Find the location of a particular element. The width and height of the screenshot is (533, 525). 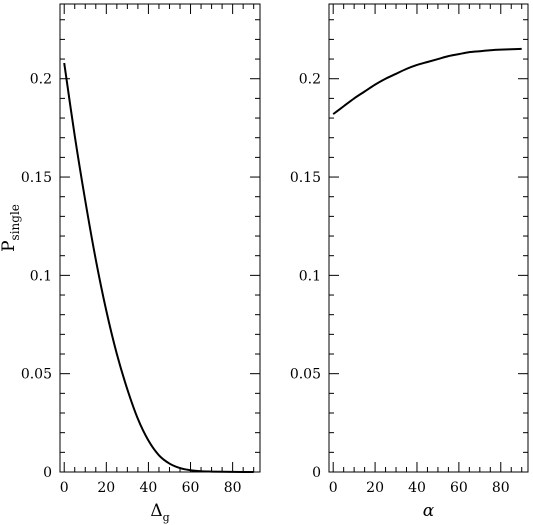

x-axis-label-main: α is located at coordinates (429, 511).